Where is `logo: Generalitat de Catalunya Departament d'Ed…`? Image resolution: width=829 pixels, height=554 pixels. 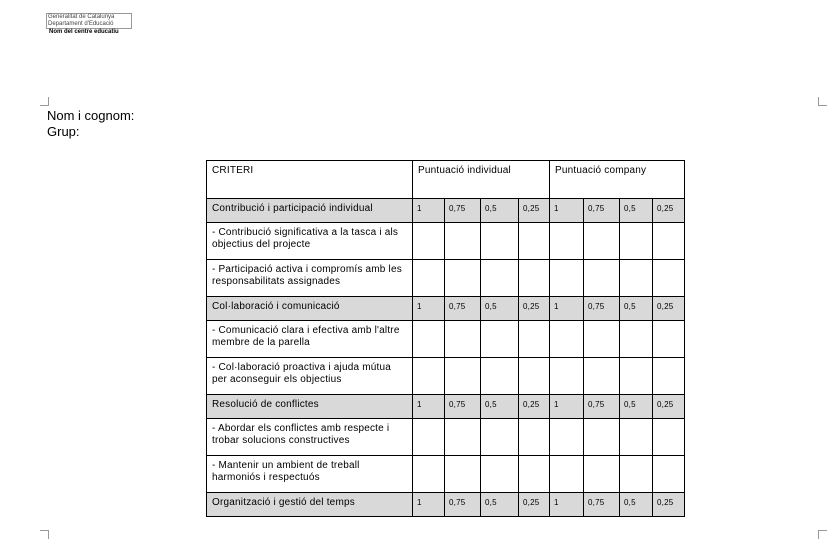
logo: Generalitat de Catalunya Departament d'Ed… is located at coordinates (89, 21).